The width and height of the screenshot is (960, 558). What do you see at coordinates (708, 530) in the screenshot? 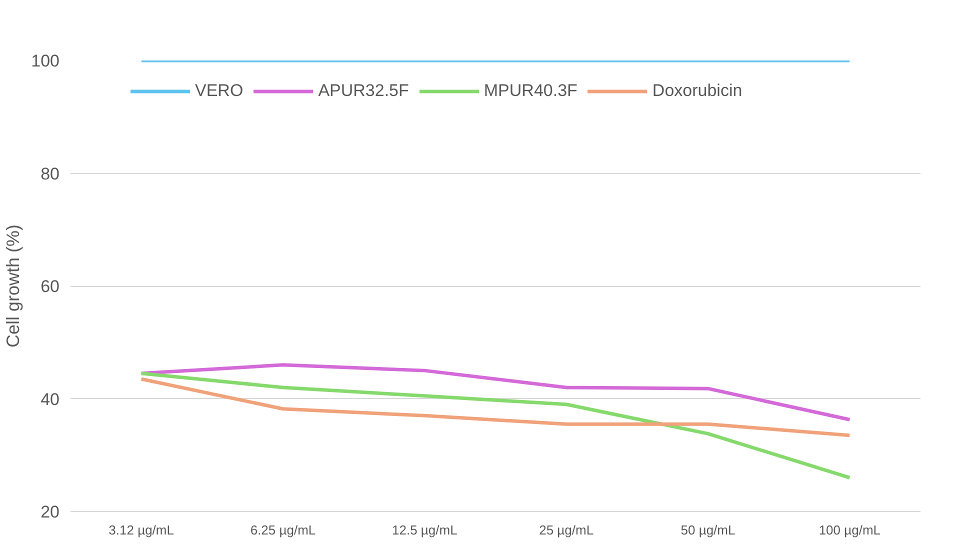
I see `x-tick-label: 50 µg/mL` at bounding box center [708, 530].